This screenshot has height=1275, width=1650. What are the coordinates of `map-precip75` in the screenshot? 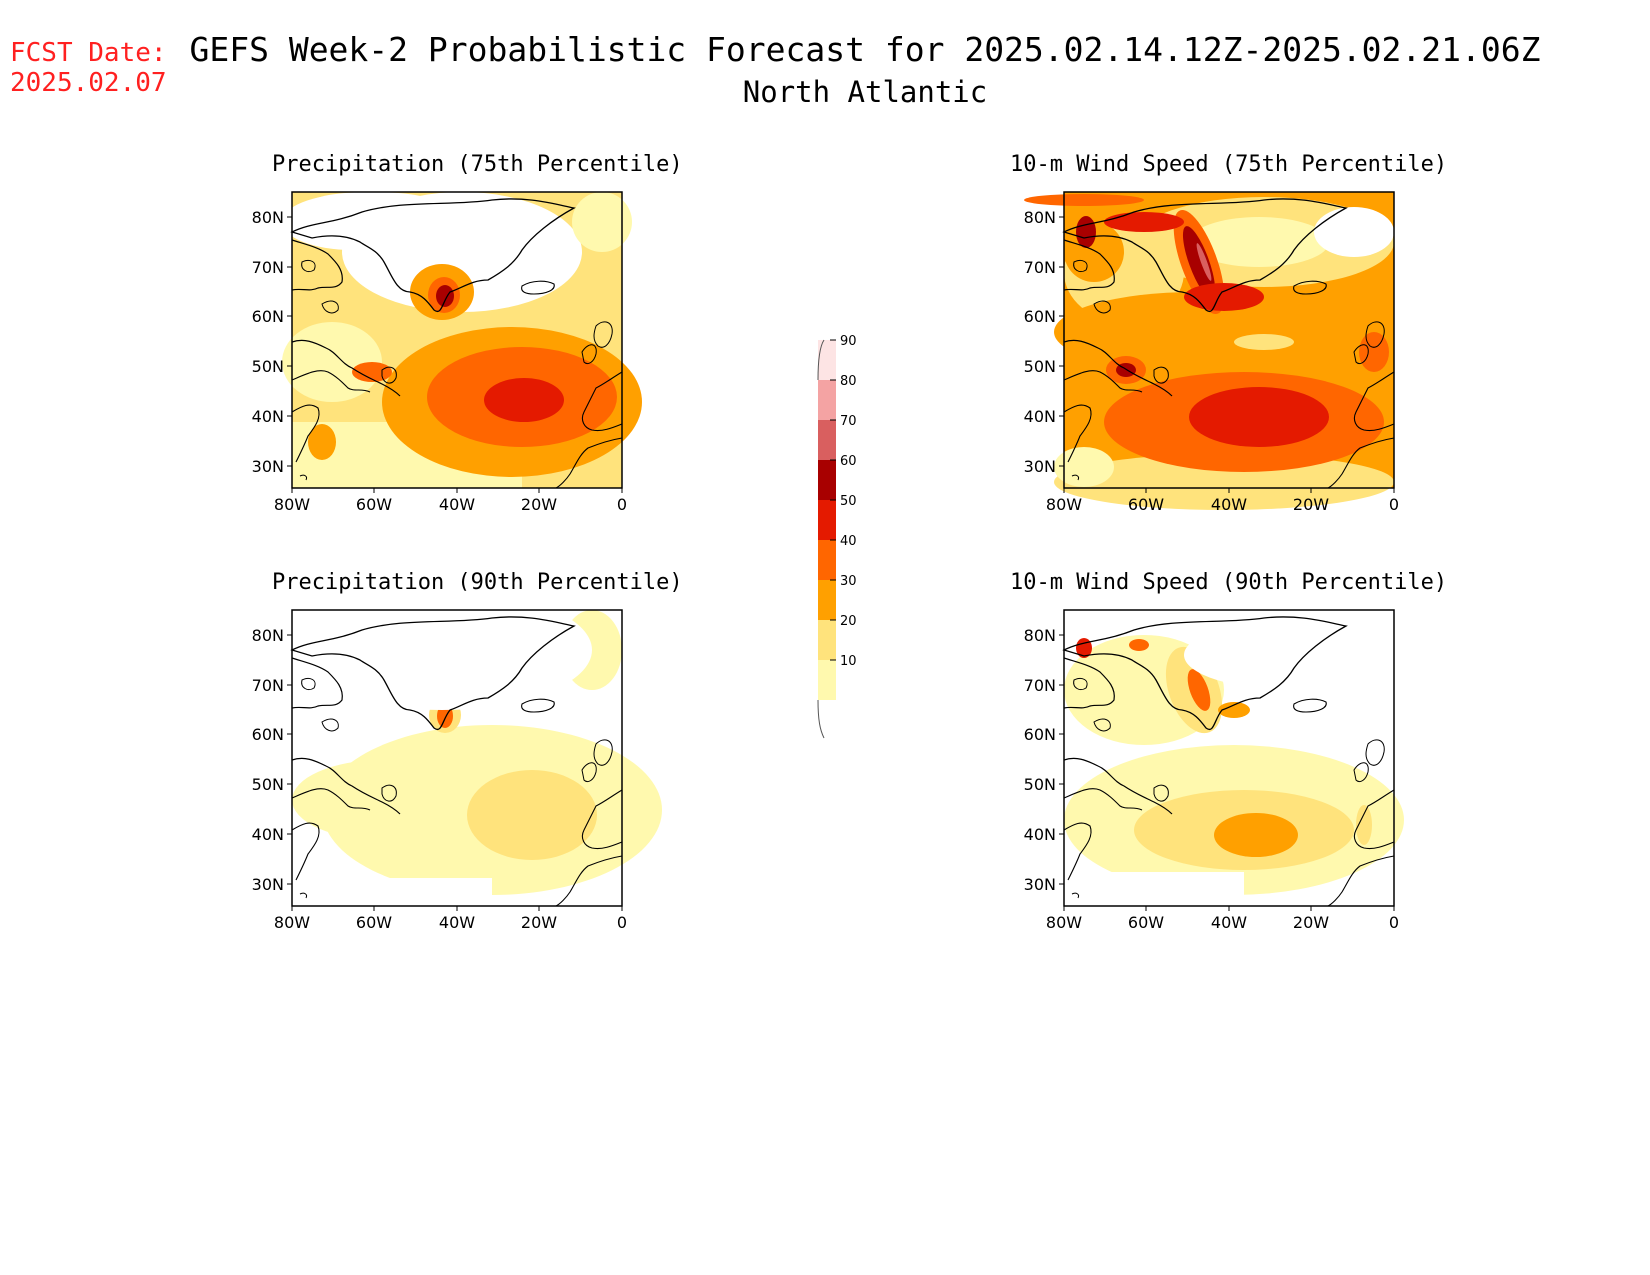 It's located at (462, 340).